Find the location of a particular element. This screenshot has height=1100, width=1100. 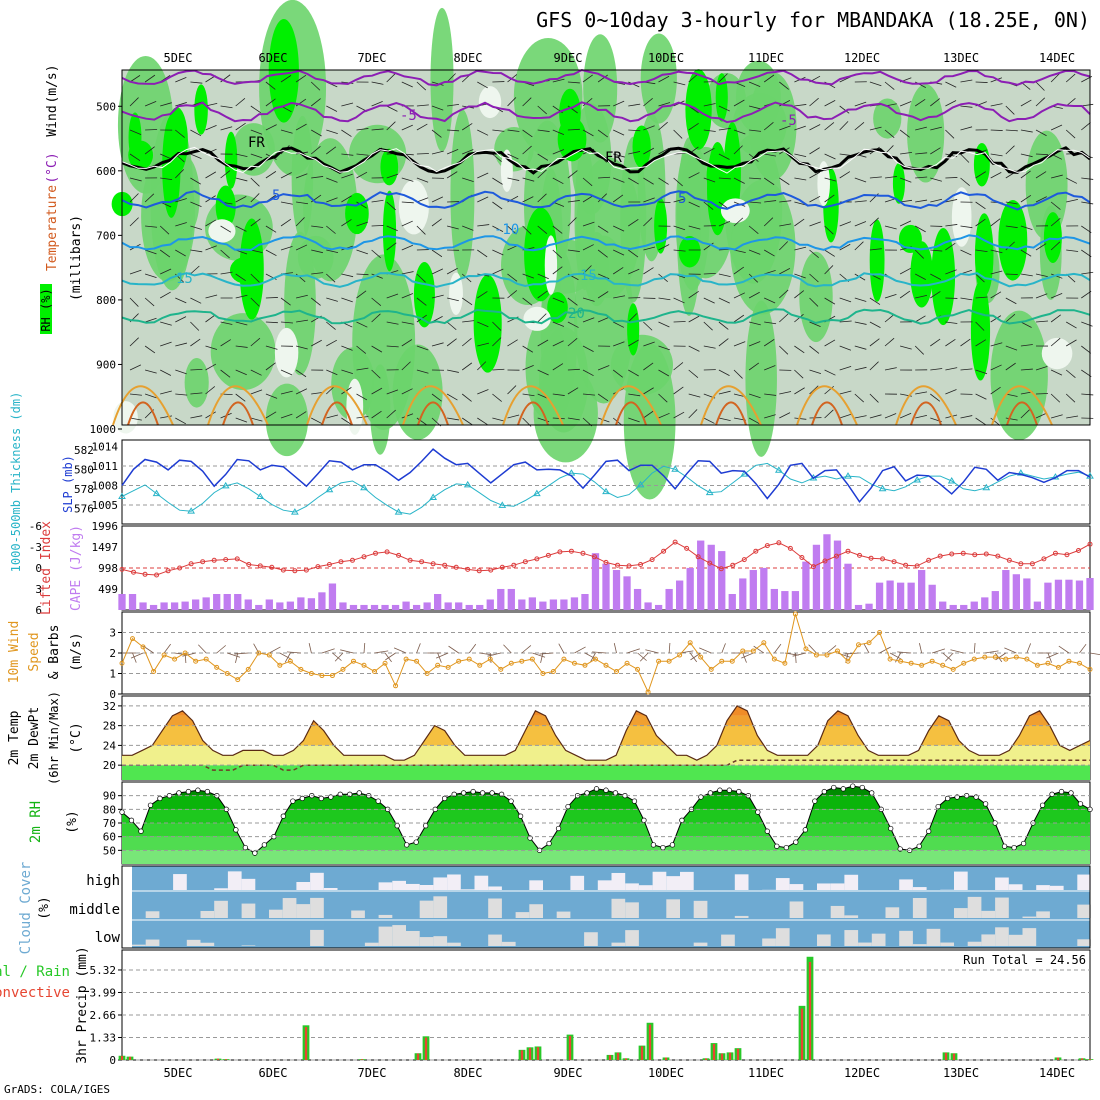

temp-tick-label: 28 is located at coordinates (109, 726).